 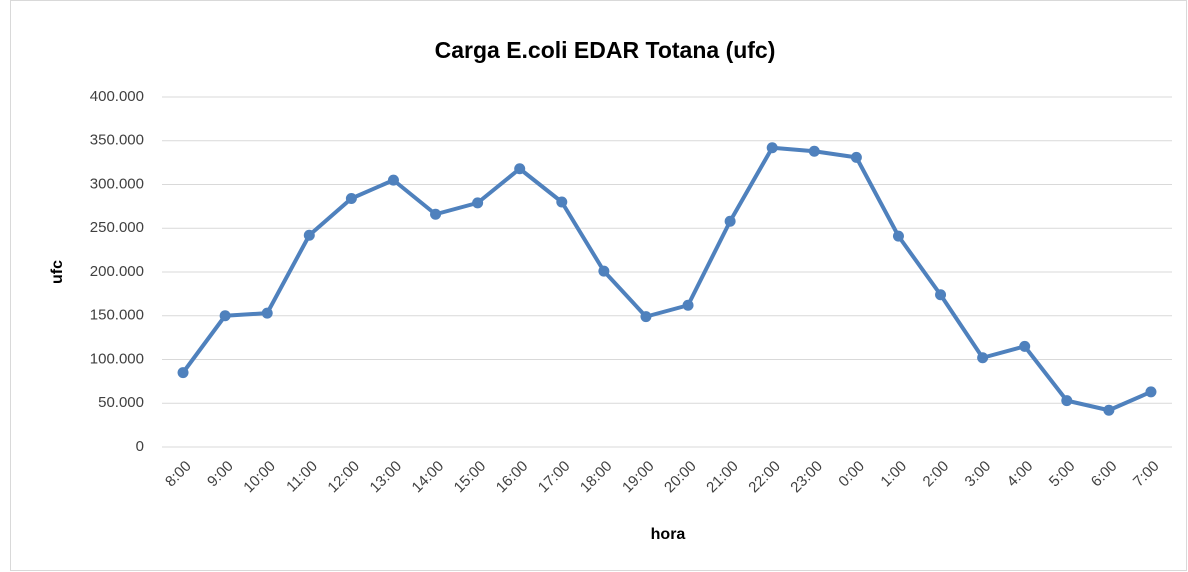 What do you see at coordinates (117, 315) in the screenshot?
I see `y-tick-label: 150.000` at bounding box center [117, 315].